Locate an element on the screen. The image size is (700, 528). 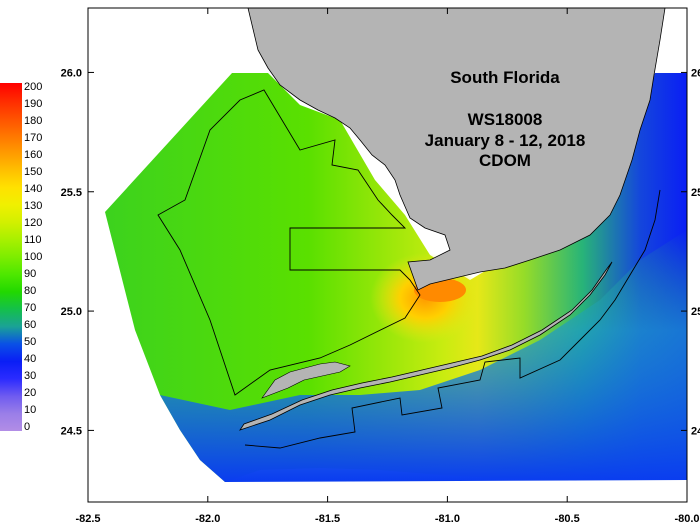
title-line: CDOM is located at coordinates (505, 160).